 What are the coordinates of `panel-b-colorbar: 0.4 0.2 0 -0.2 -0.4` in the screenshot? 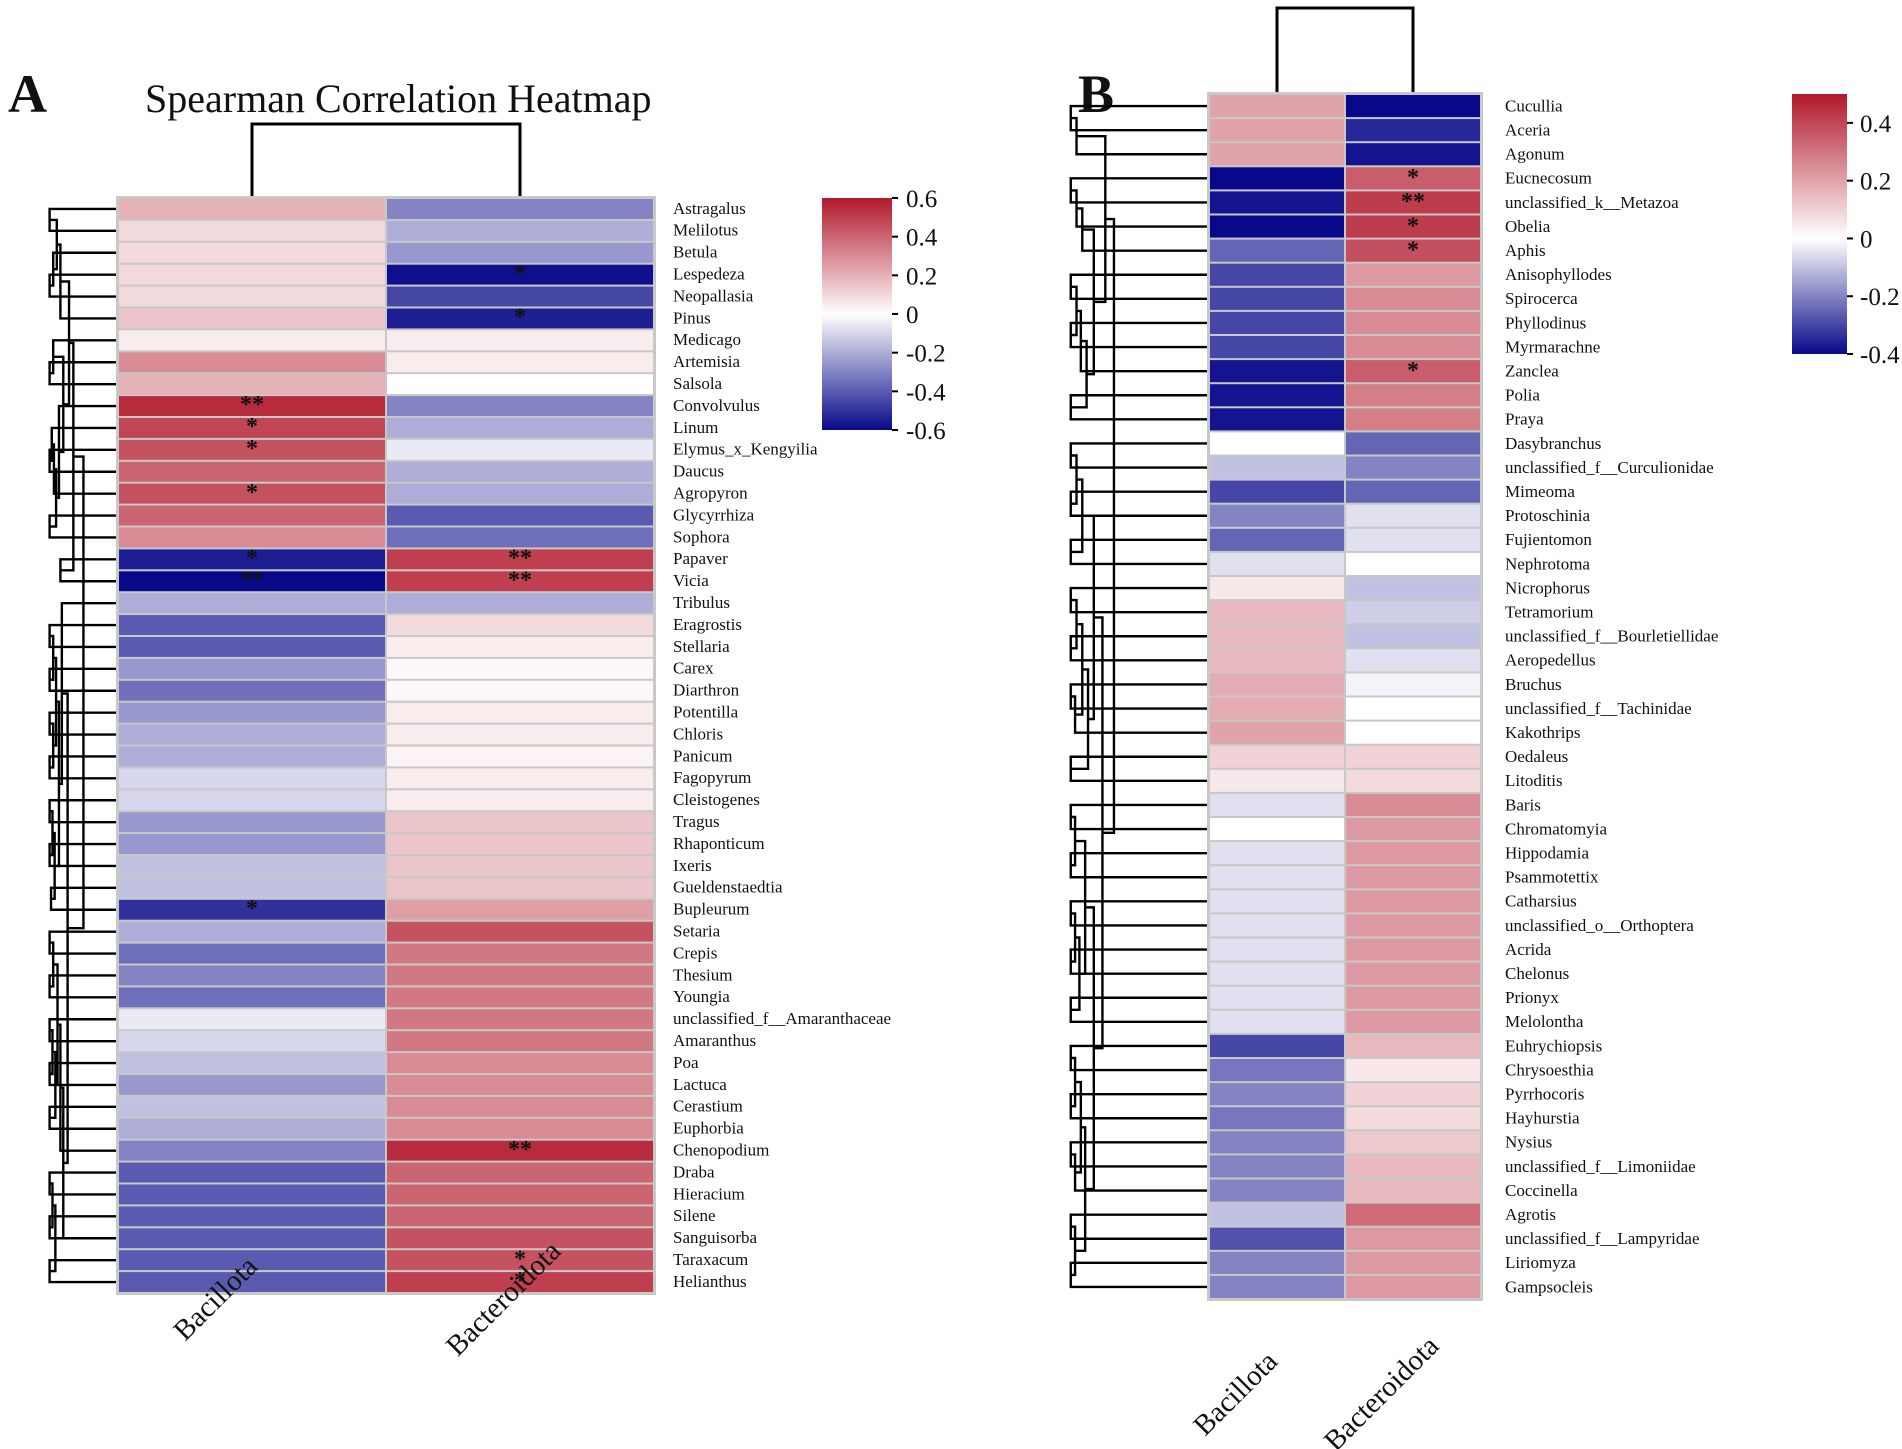 It's located at (1846, 231).